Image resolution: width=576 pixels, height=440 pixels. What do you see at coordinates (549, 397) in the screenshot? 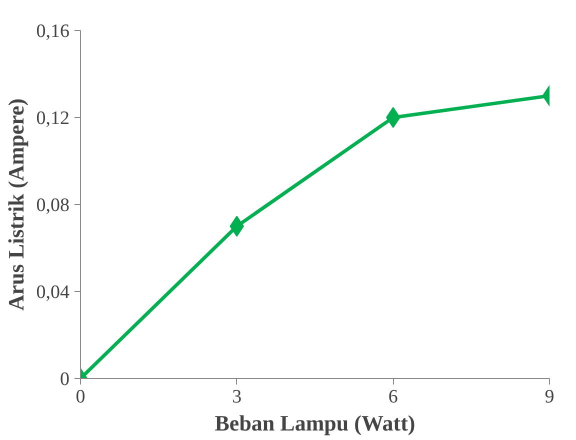
I see `x-tick-label: 9` at bounding box center [549, 397].